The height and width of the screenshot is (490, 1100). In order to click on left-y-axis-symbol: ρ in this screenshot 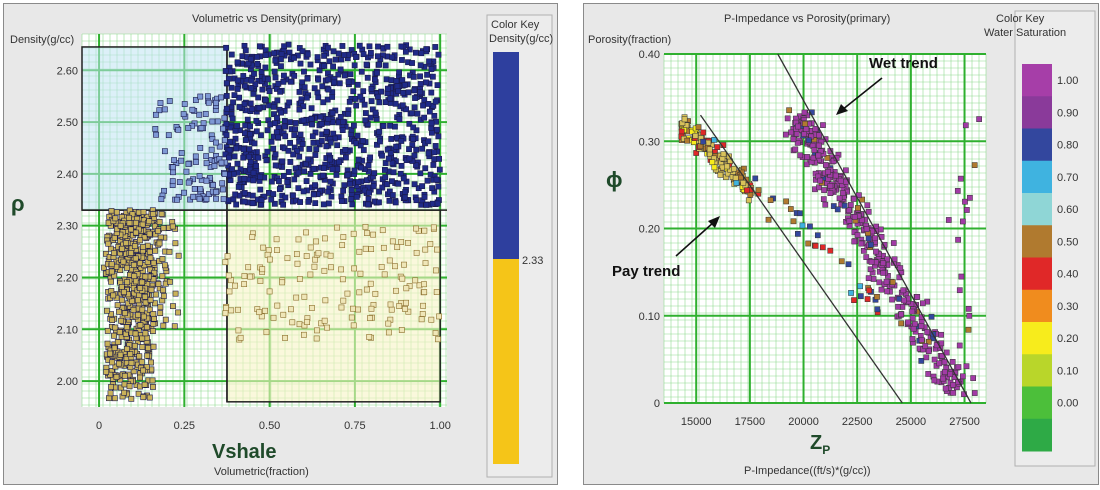, I will do `click(18, 203)`.